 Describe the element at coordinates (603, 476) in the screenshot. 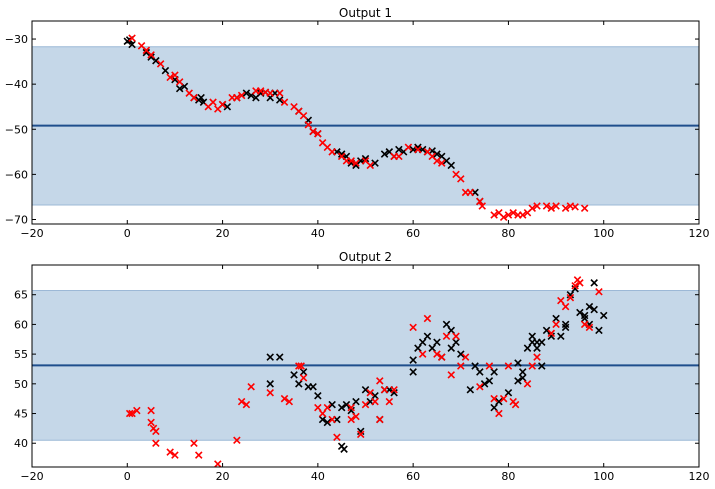

I see `x-tick-label: 100` at that location.